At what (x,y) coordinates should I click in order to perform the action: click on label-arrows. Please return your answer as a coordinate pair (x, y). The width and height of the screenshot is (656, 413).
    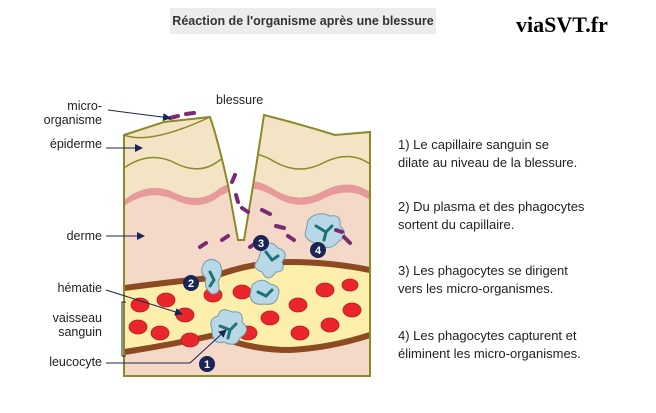
    Looking at the image, I should click on (166, 236).